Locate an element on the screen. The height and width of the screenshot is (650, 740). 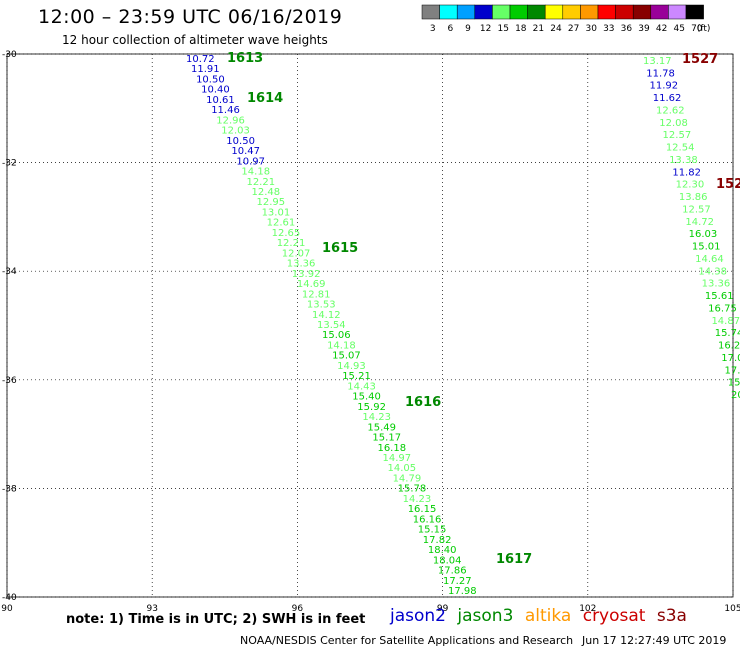
legend-bin-label: 27 is located at coordinates (573, 29).